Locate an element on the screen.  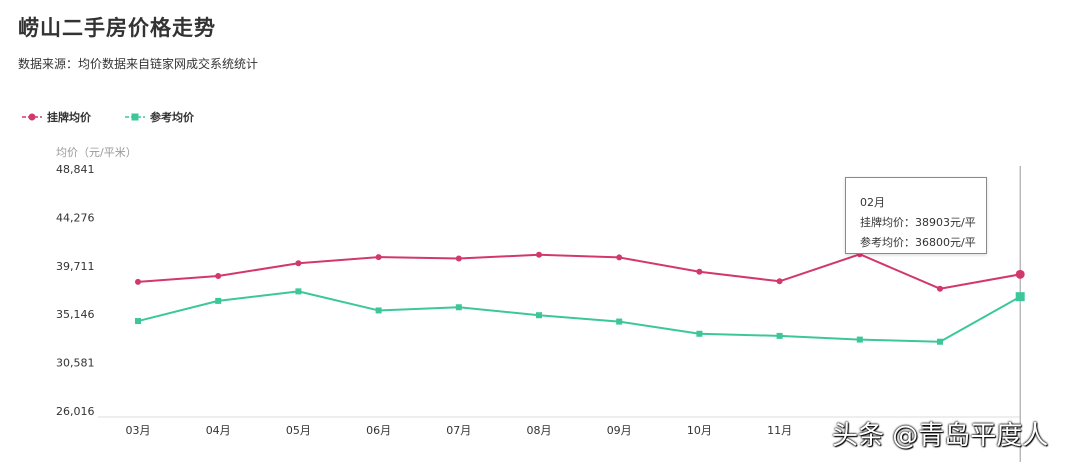
legend: 挂牌均价 参考均价 is located at coordinates (125, 117).